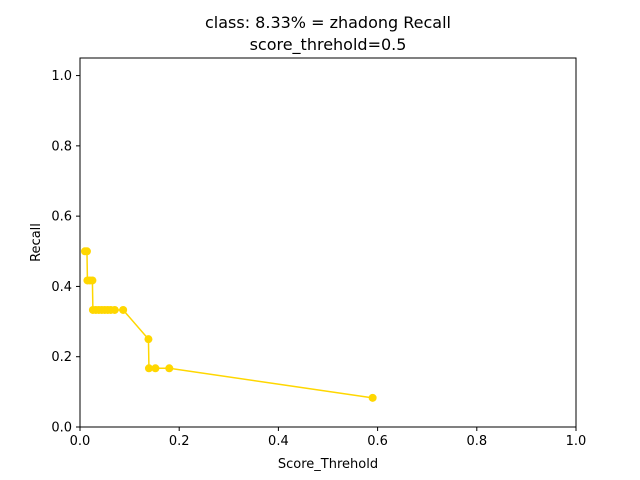 This screenshot has height=480, width=640. Describe the element at coordinates (65, 252) in the screenshot. I see `y-axis: 0.0 0.2 0.4 0.6 0.8 1.0` at that location.